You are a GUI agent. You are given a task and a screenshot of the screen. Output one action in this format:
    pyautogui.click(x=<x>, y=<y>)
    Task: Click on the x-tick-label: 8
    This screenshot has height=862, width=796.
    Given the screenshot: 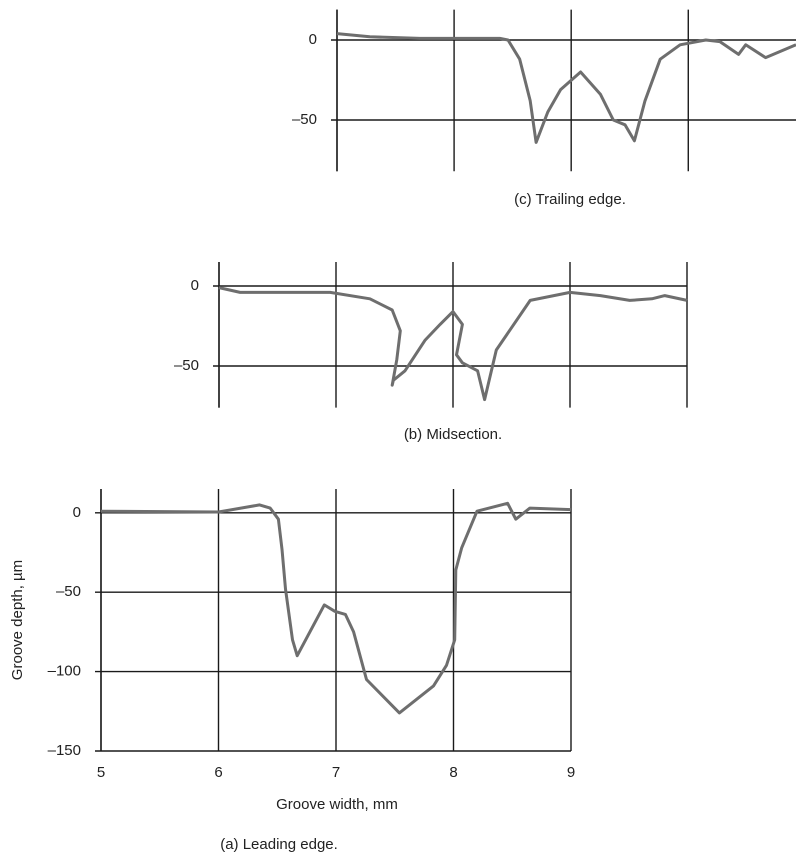 What is the action you would take?
    pyautogui.click(x=453, y=772)
    